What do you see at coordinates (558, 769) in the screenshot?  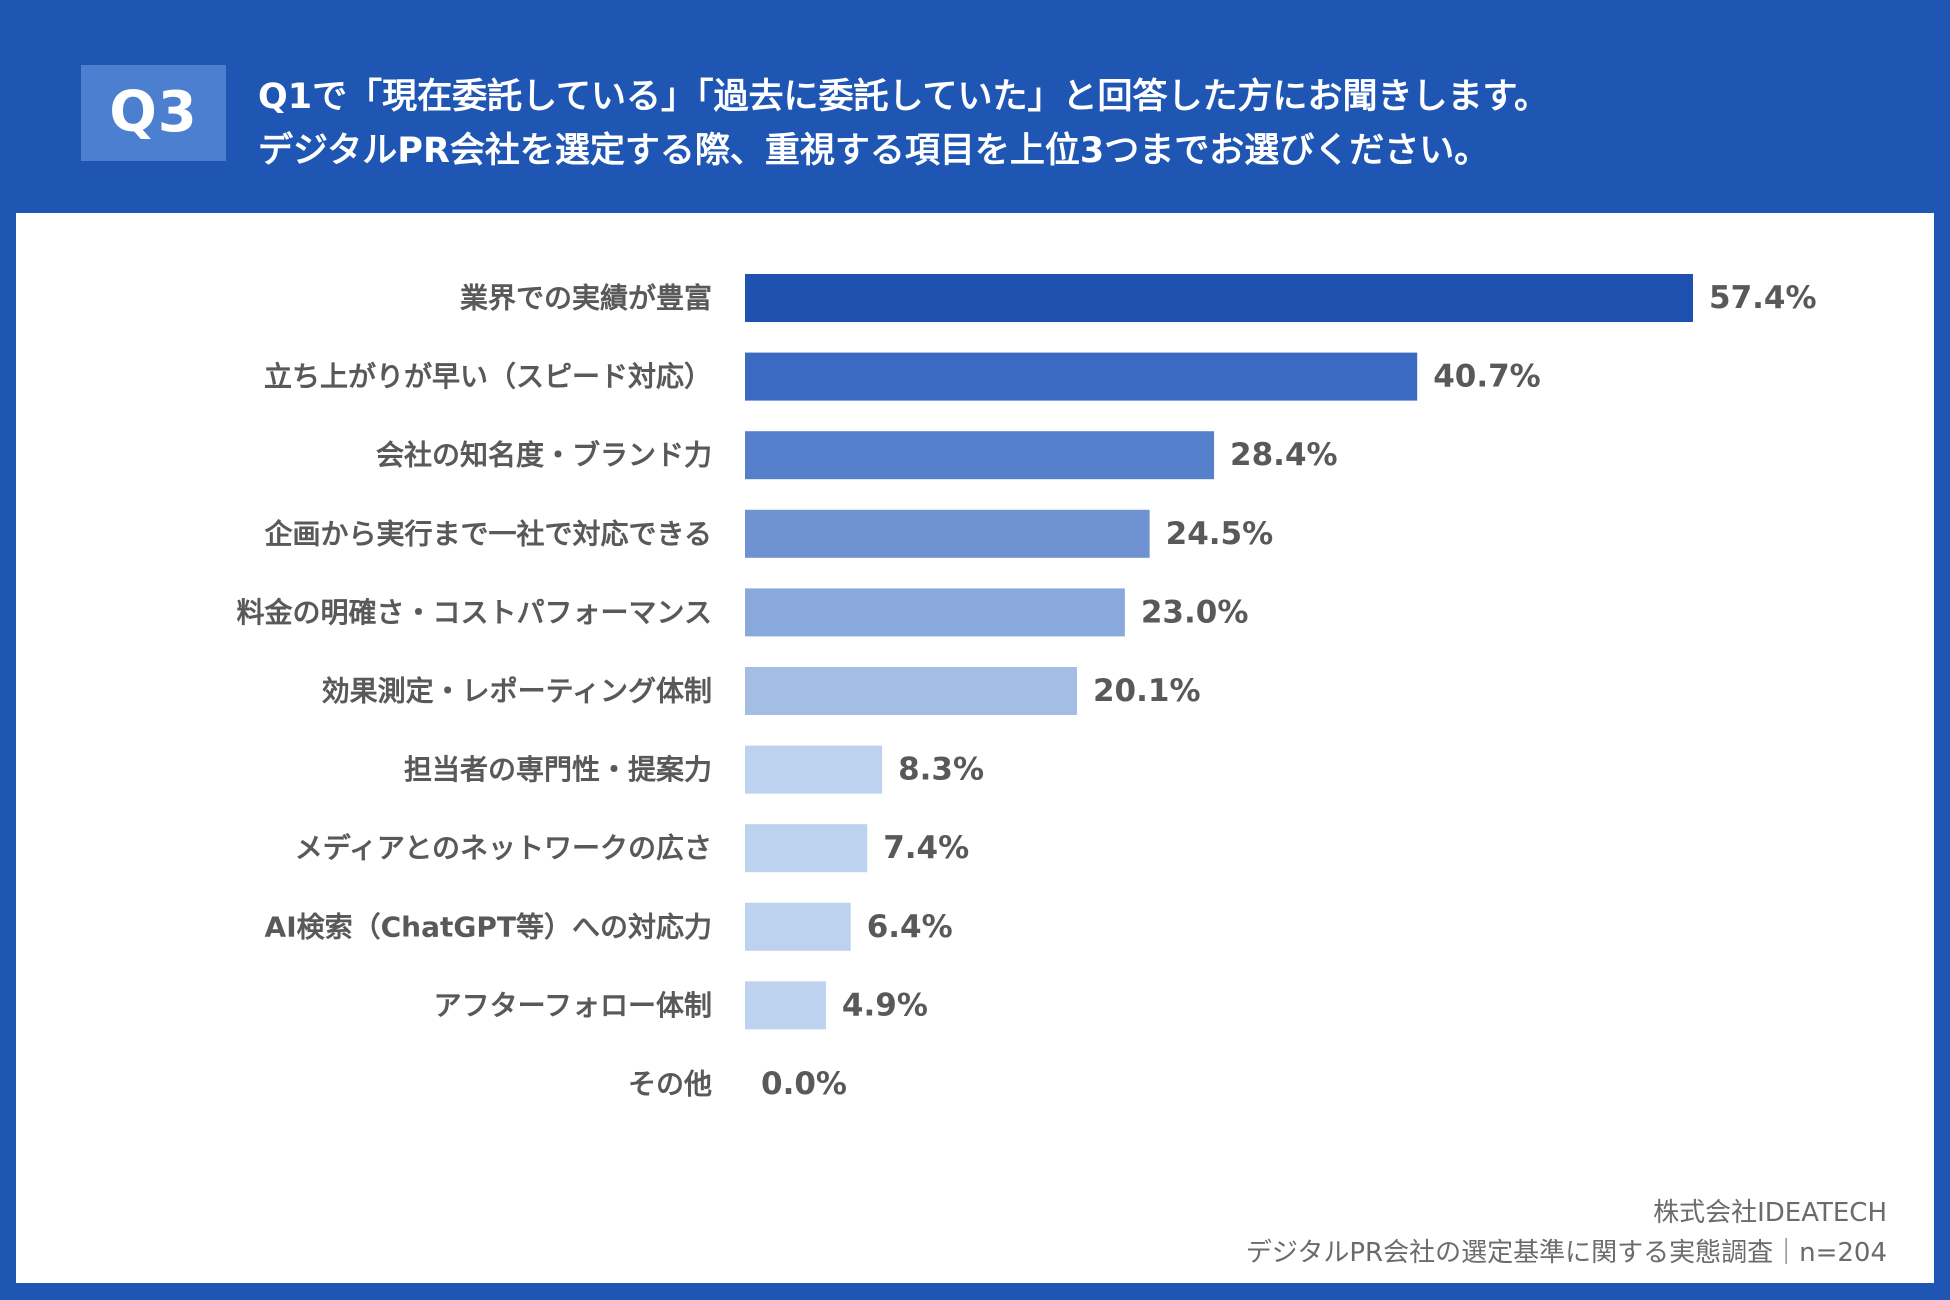 I see `category-label: 担当者の専門性・提案力` at bounding box center [558, 769].